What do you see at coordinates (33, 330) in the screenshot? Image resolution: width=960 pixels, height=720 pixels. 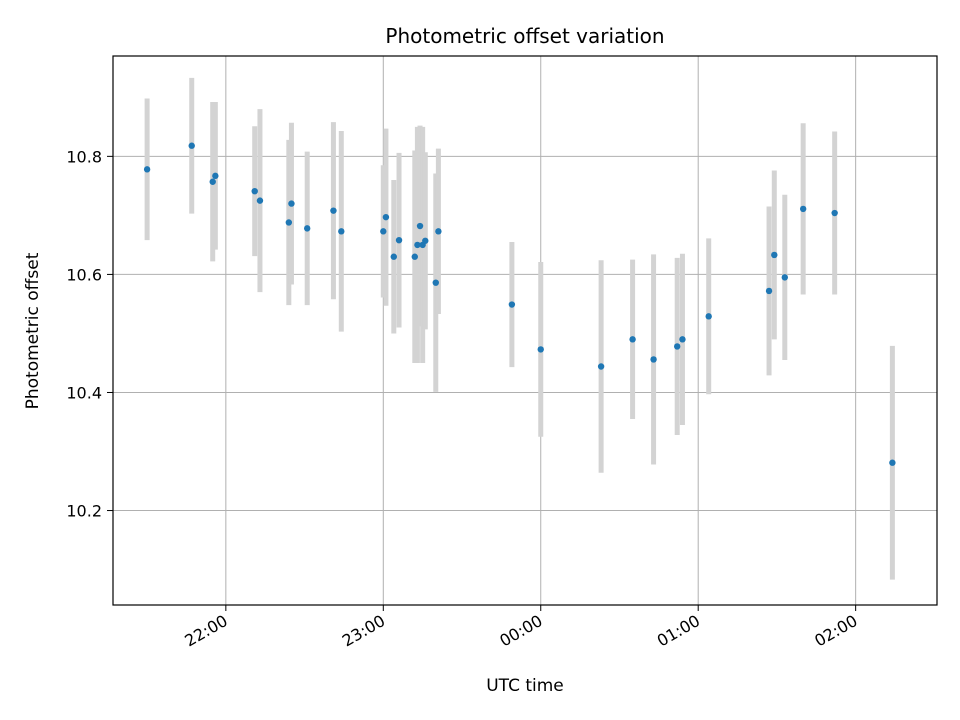 I see `y-axis-label: Photometric offset` at bounding box center [33, 330].